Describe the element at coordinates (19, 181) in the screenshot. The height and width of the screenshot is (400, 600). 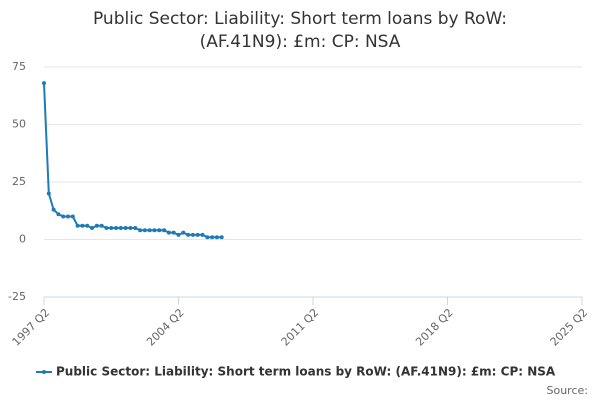
I see `y-tick-label: 25` at that location.